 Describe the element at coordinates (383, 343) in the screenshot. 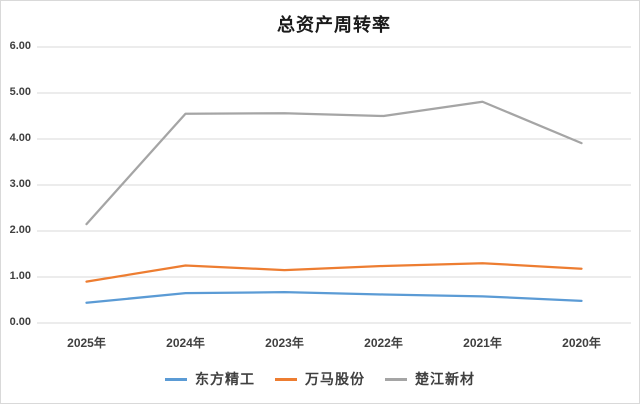

I see `x-axis-tick-label: 2022年` at that location.